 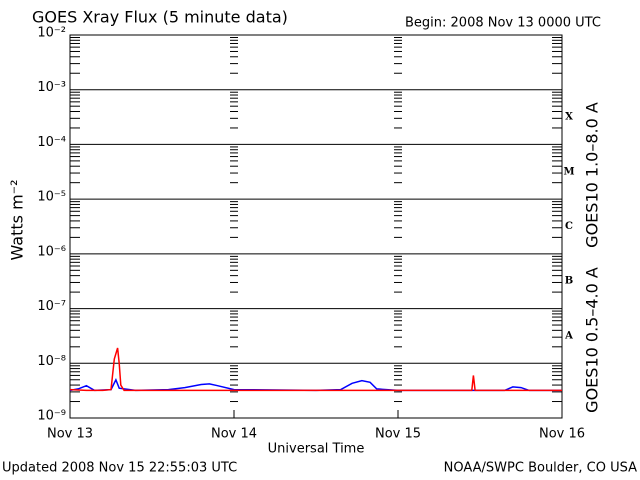 I want to click on subtitle: Begin: 2008 Nov 13 0000 UTC, so click(x=503, y=23).